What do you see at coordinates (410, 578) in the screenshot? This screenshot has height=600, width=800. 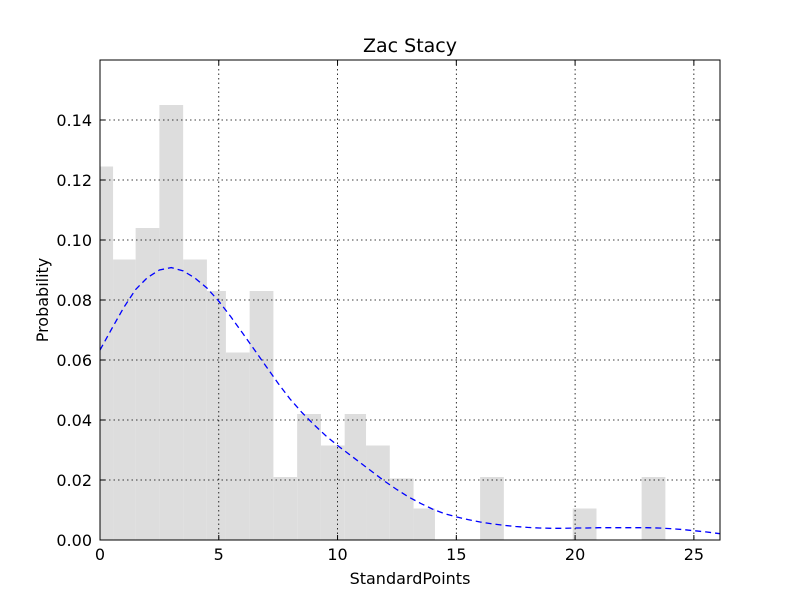 I see `x-axis-label: StandardPoints` at bounding box center [410, 578].